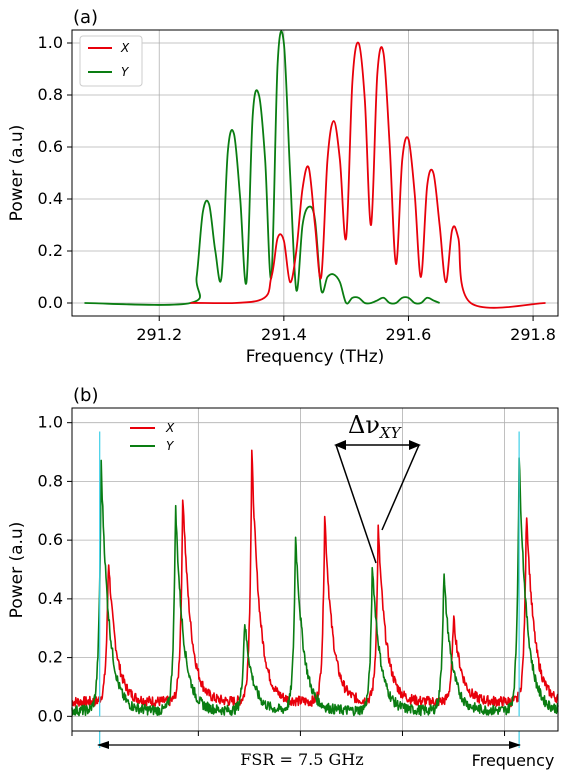  Describe the element at coordinates (170, 446) in the screenshot. I see `panel-b-legend-y-label: Y` at that location.